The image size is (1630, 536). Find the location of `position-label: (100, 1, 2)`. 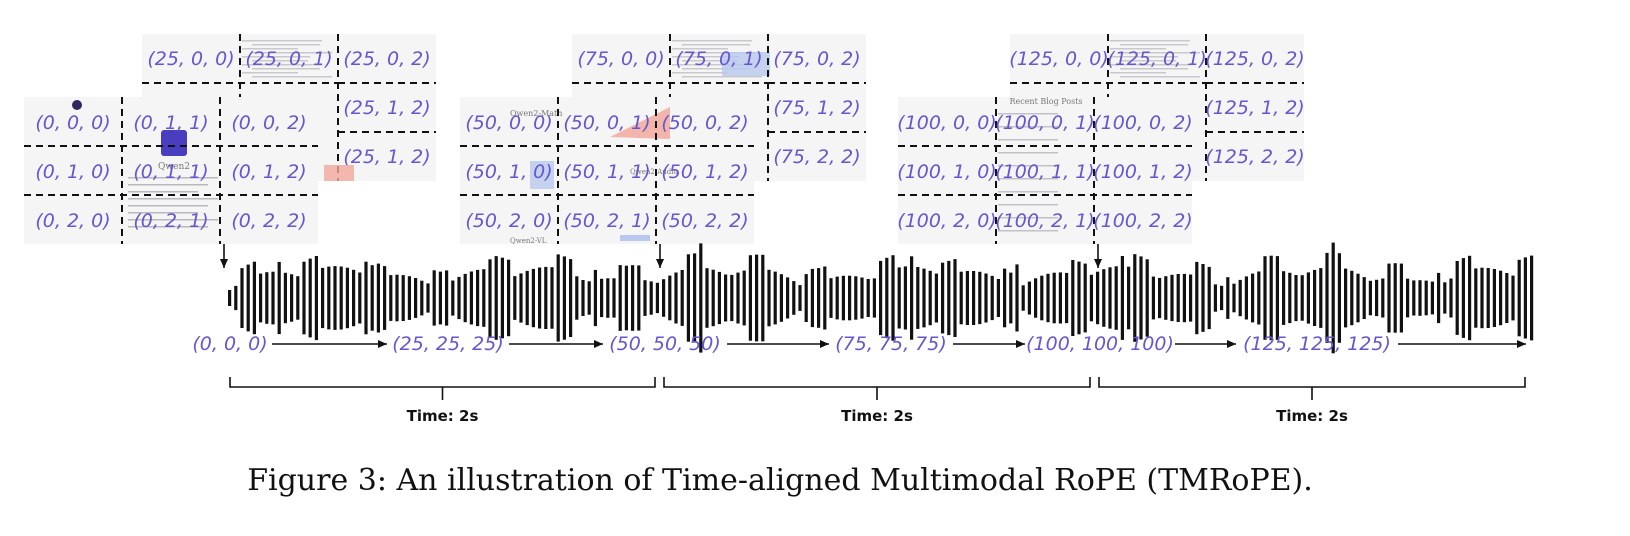

position-label: (100, 1, 2) is located at coordinates (1142, 172).